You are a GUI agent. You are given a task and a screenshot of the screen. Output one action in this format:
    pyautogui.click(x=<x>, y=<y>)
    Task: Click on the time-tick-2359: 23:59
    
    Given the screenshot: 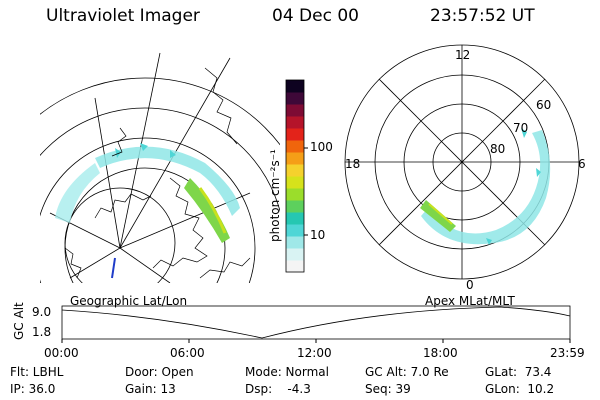 What is the action you would take?
    pyautogui.click(x=567, y=353)
    